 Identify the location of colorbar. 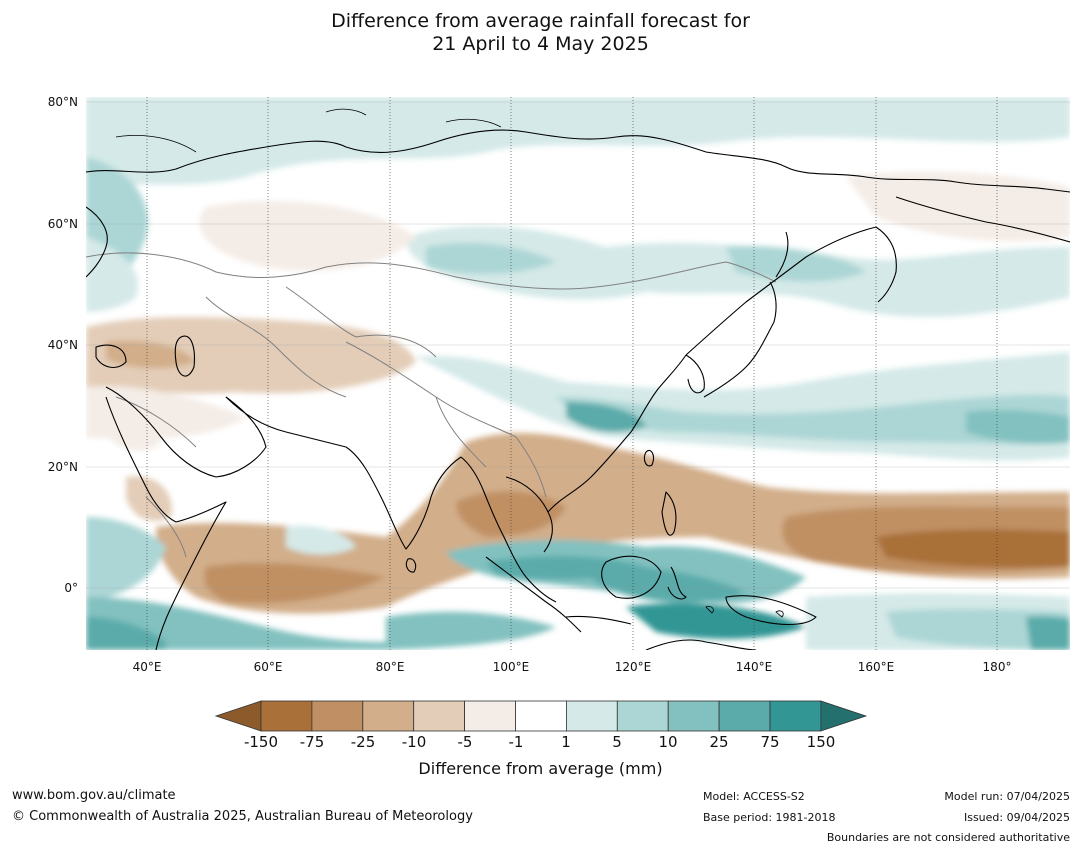
(541, 716).